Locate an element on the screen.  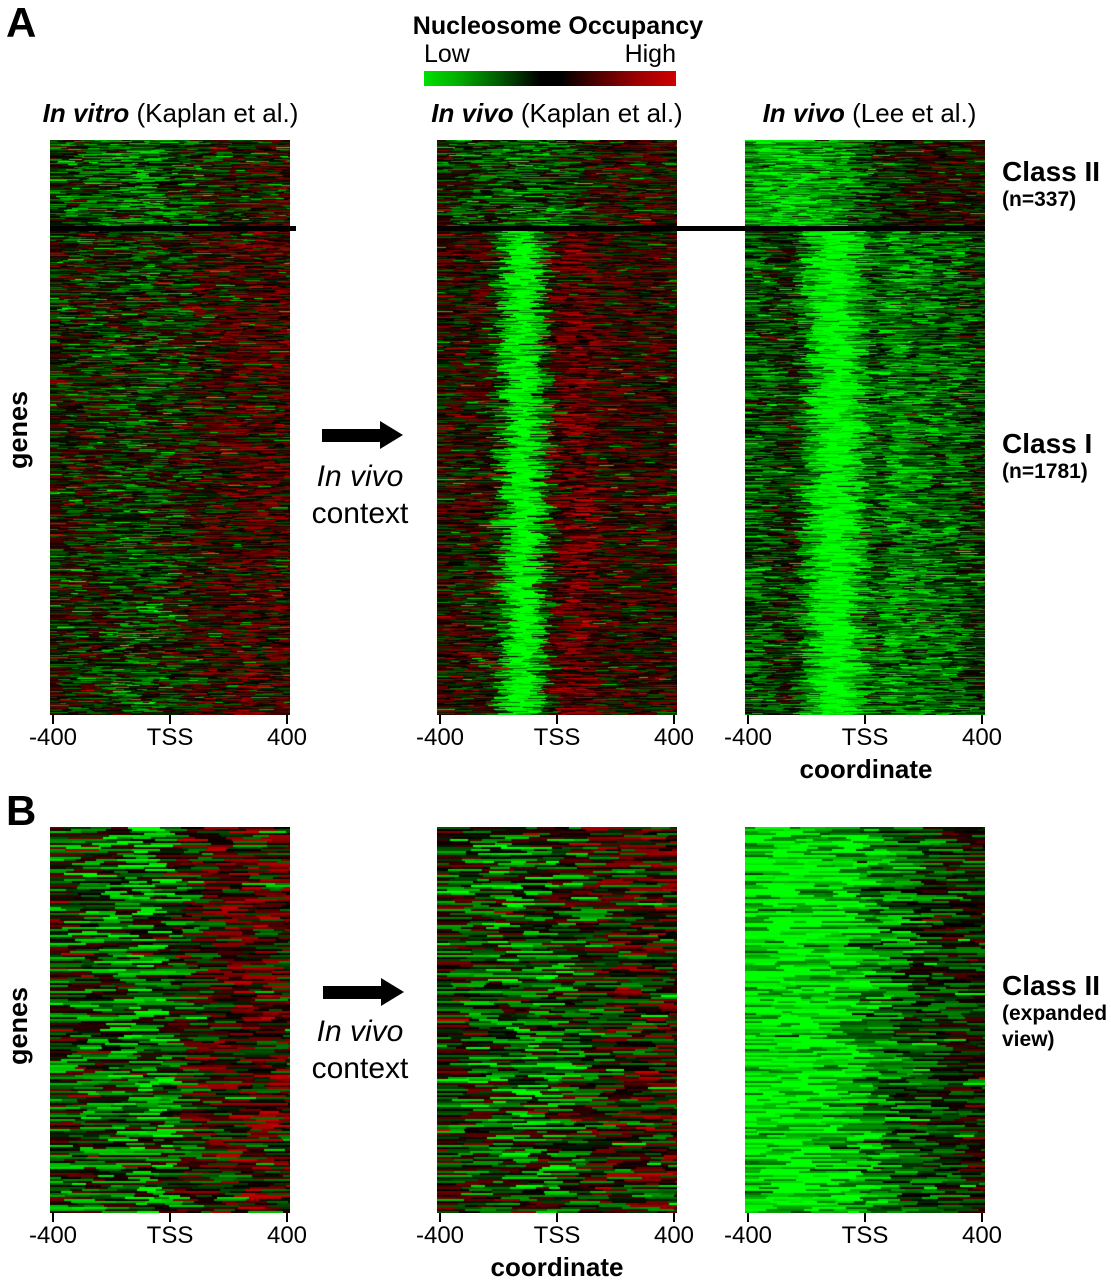
heatmap-b1-invitro-kaplan: -400 TSS 400 is located at coordinates (168, 1038).